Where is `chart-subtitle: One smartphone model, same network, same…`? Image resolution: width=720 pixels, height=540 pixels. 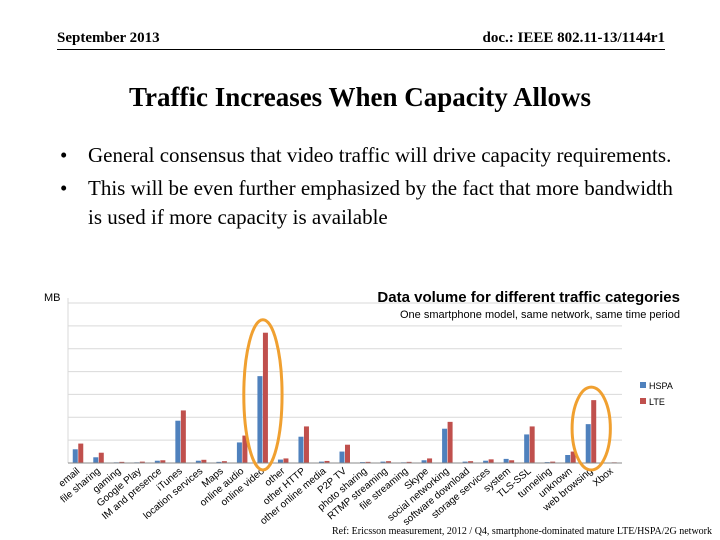 chart-subtitle: One smartphone model, same network, same… is located at coordinates (540, 315).